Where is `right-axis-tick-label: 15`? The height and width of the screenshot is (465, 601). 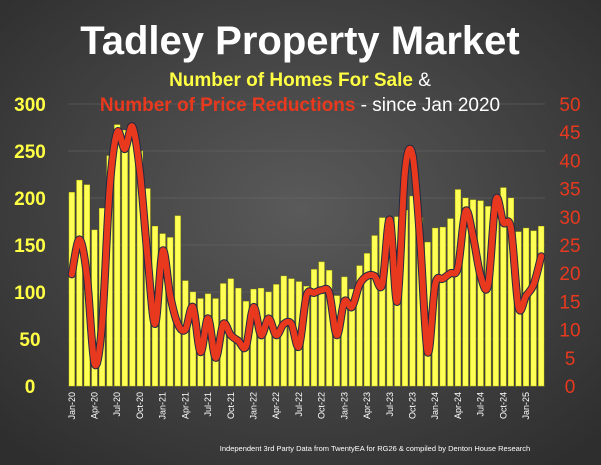
right-axis-tick-label: 15 is located at coordinates (569, 302).